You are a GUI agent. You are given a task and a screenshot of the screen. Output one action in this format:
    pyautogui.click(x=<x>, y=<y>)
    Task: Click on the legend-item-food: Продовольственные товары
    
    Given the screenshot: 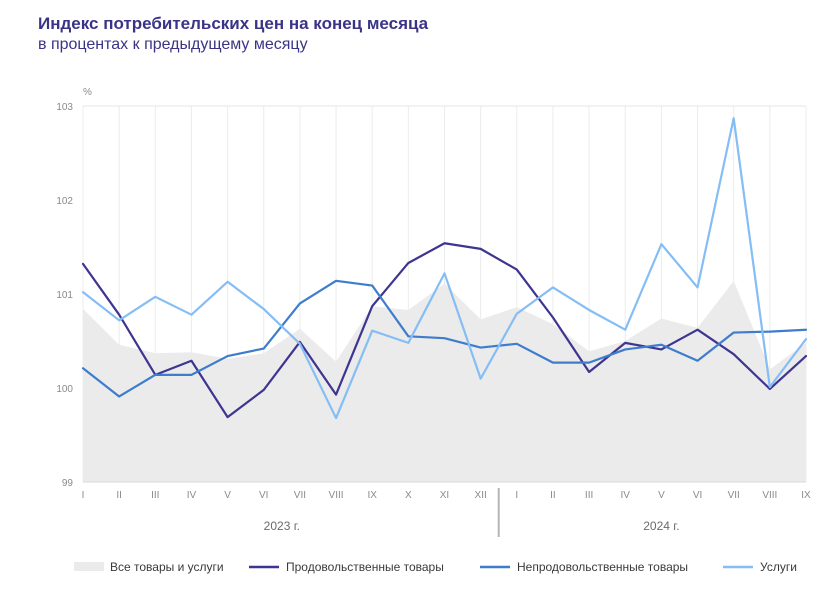 What is the action you would take?
    pyautogui.click(x=346, y=567)
    